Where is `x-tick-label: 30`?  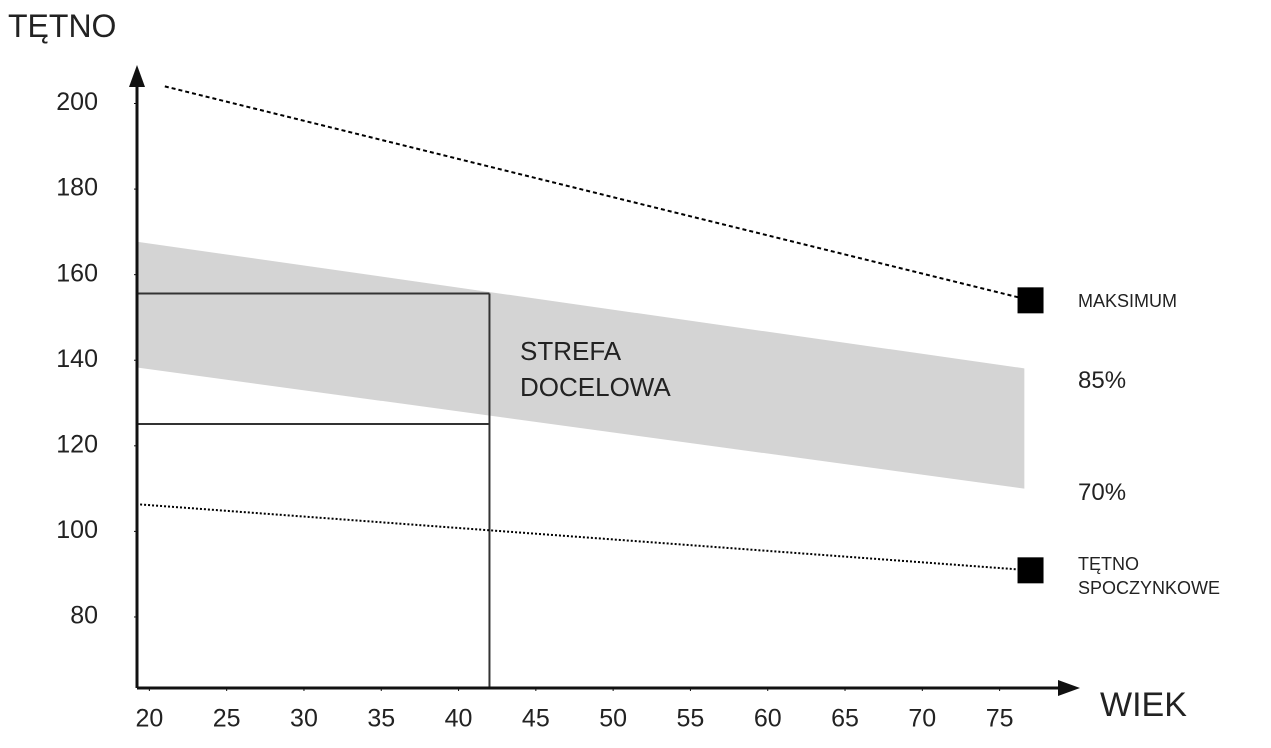 x-tick-label: 30 is located at coordinates (304, 719).